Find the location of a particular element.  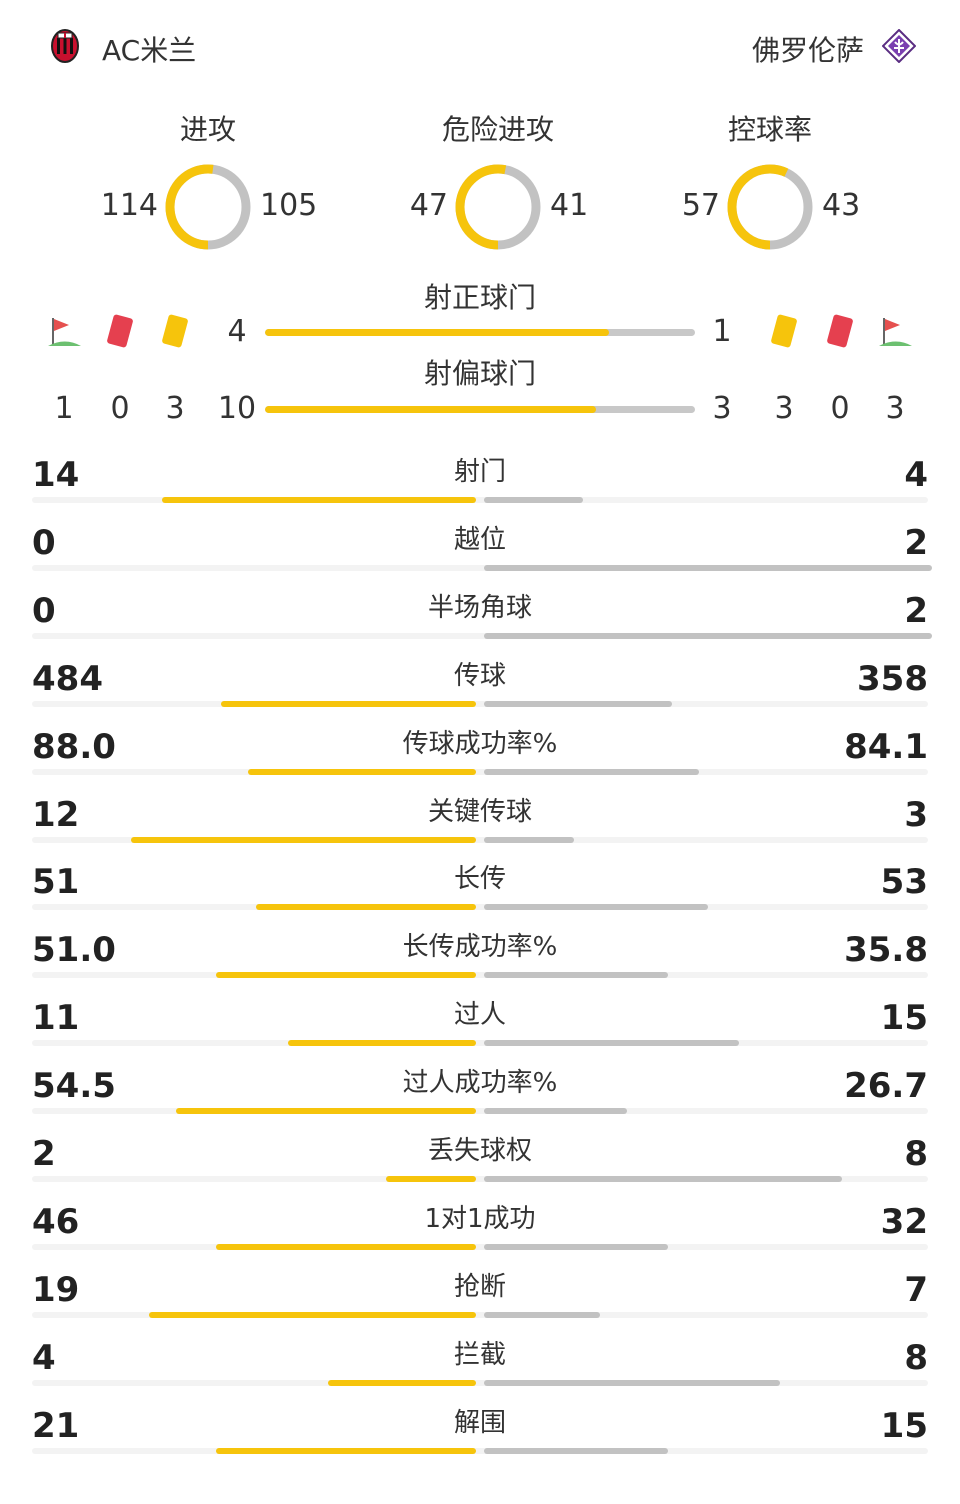

possession-away-value: 43 is located at coordinates (841, 205).